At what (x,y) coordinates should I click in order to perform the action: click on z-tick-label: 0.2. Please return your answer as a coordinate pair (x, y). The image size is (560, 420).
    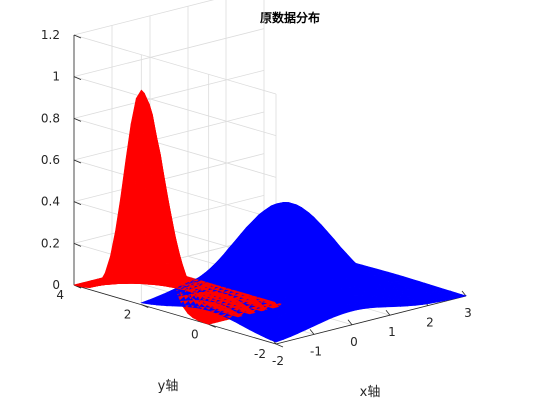
    Looking at the image, I should click on (50, 243).